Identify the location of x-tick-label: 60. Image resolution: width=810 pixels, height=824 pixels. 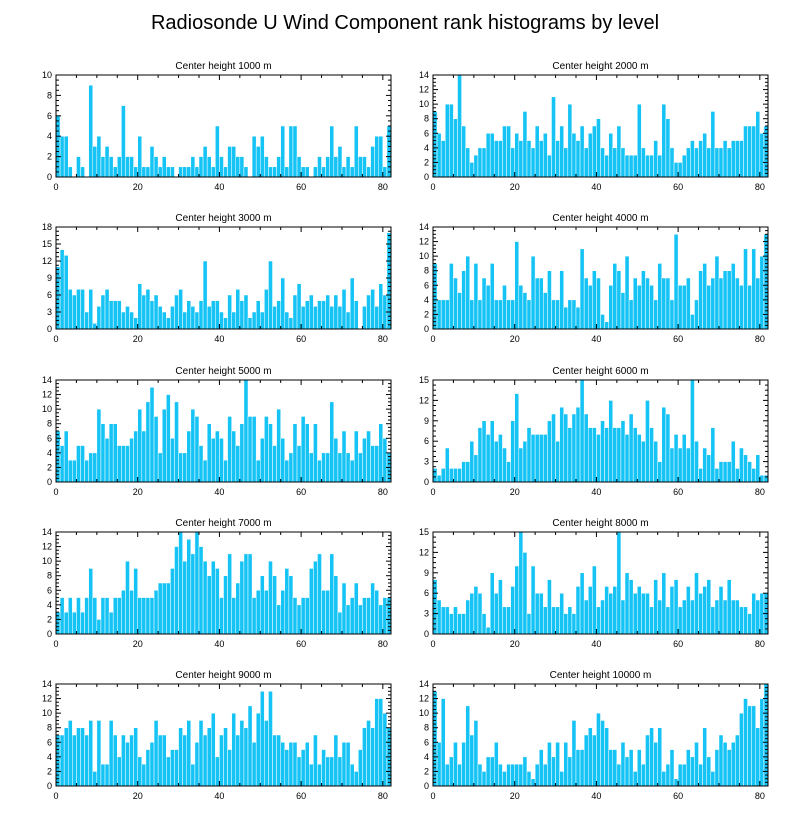
(301, 187).